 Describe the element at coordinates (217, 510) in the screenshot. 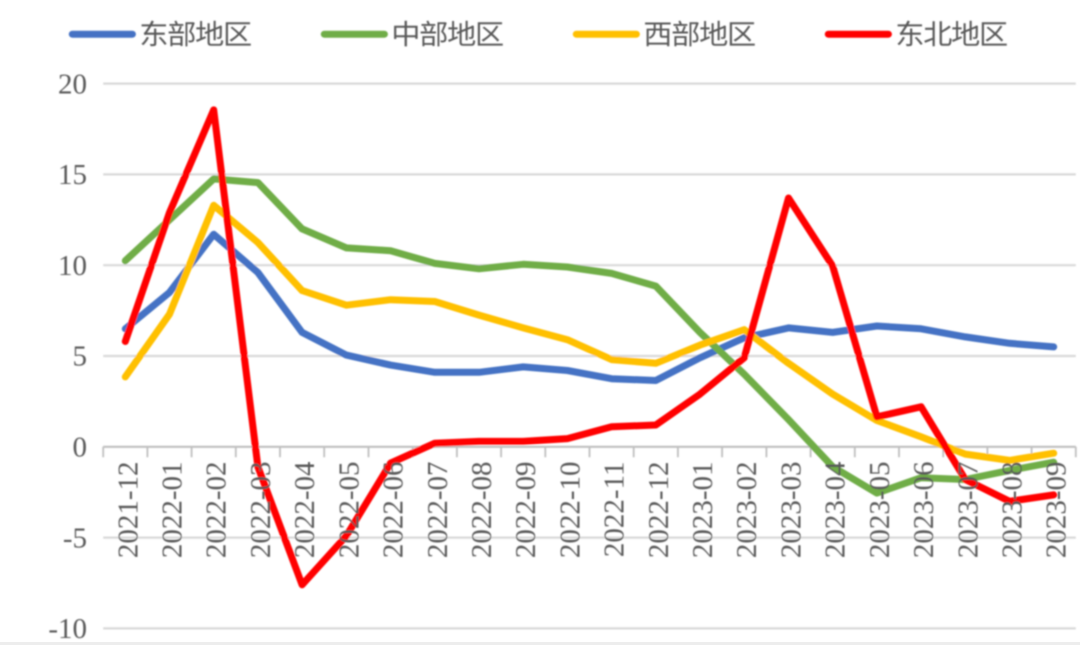

I see `svg-text: 2022-02` at that location.